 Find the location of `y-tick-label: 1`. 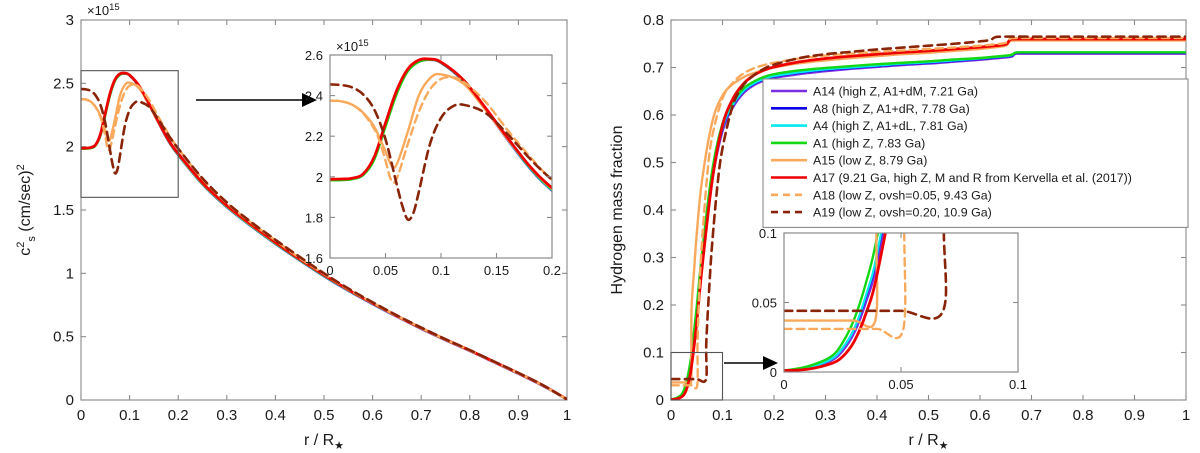

y-tick-label: 1 is located at coordinates (70, 273).